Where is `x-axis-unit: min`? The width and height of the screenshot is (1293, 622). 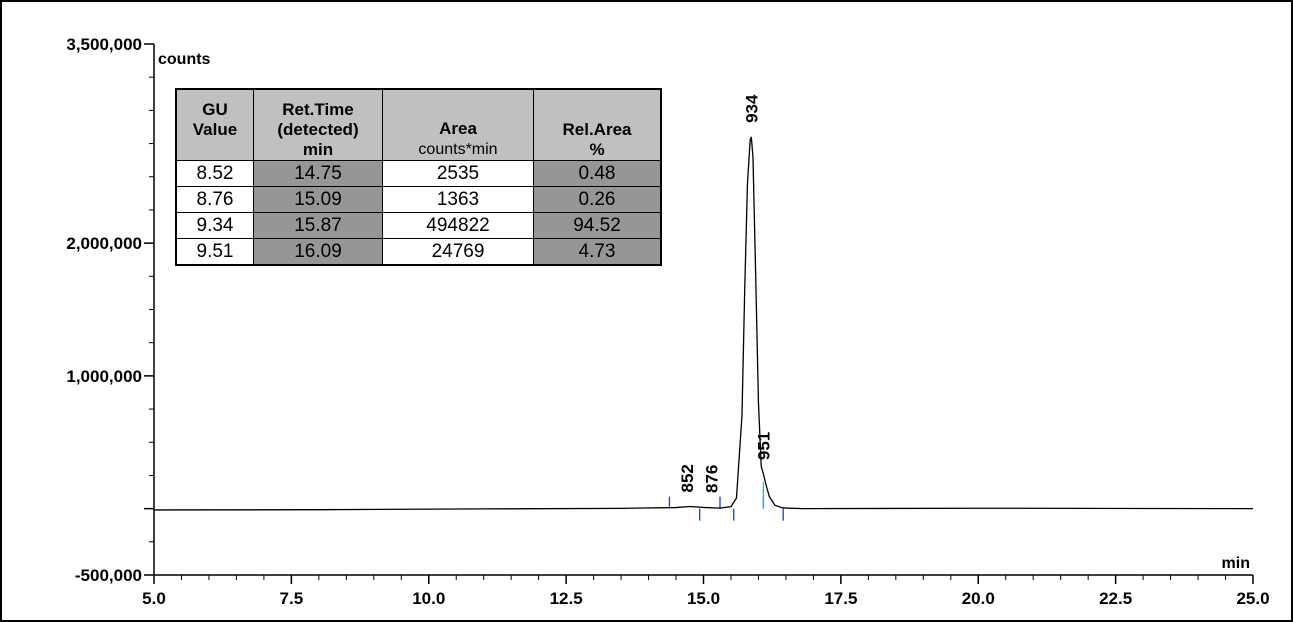
x-axis-unit: min is located at coordinates (1236, 563).